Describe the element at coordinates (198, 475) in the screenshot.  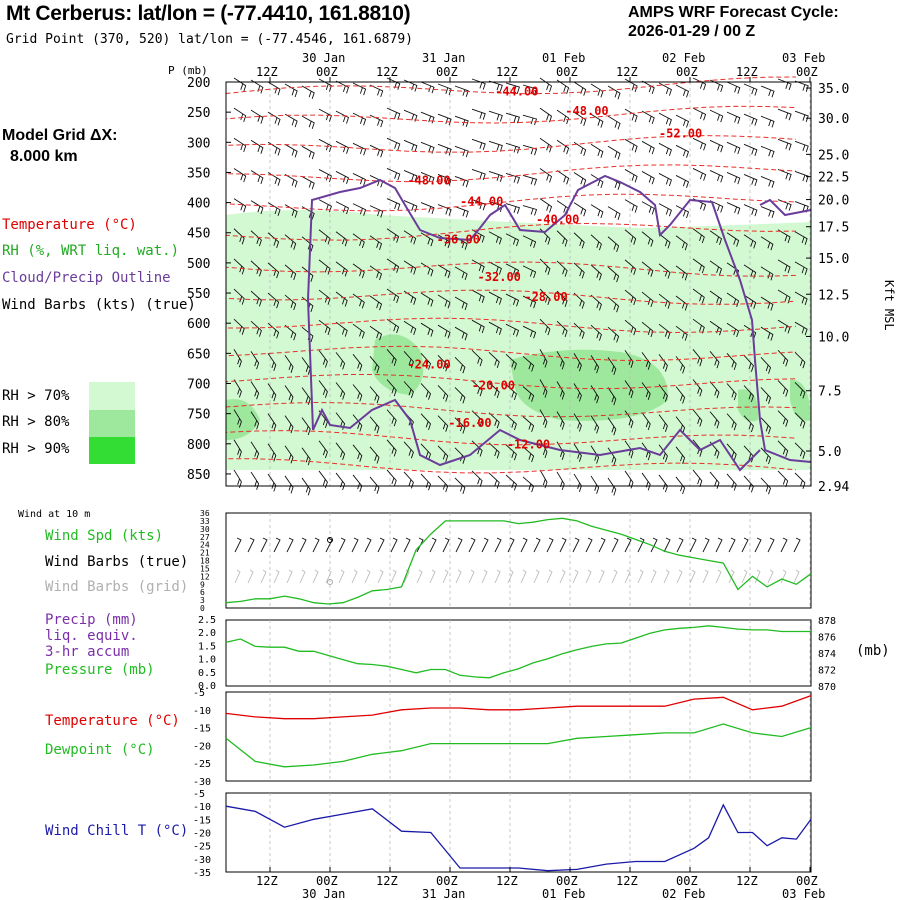
I see `pressure-tick-label: 850` at that location.